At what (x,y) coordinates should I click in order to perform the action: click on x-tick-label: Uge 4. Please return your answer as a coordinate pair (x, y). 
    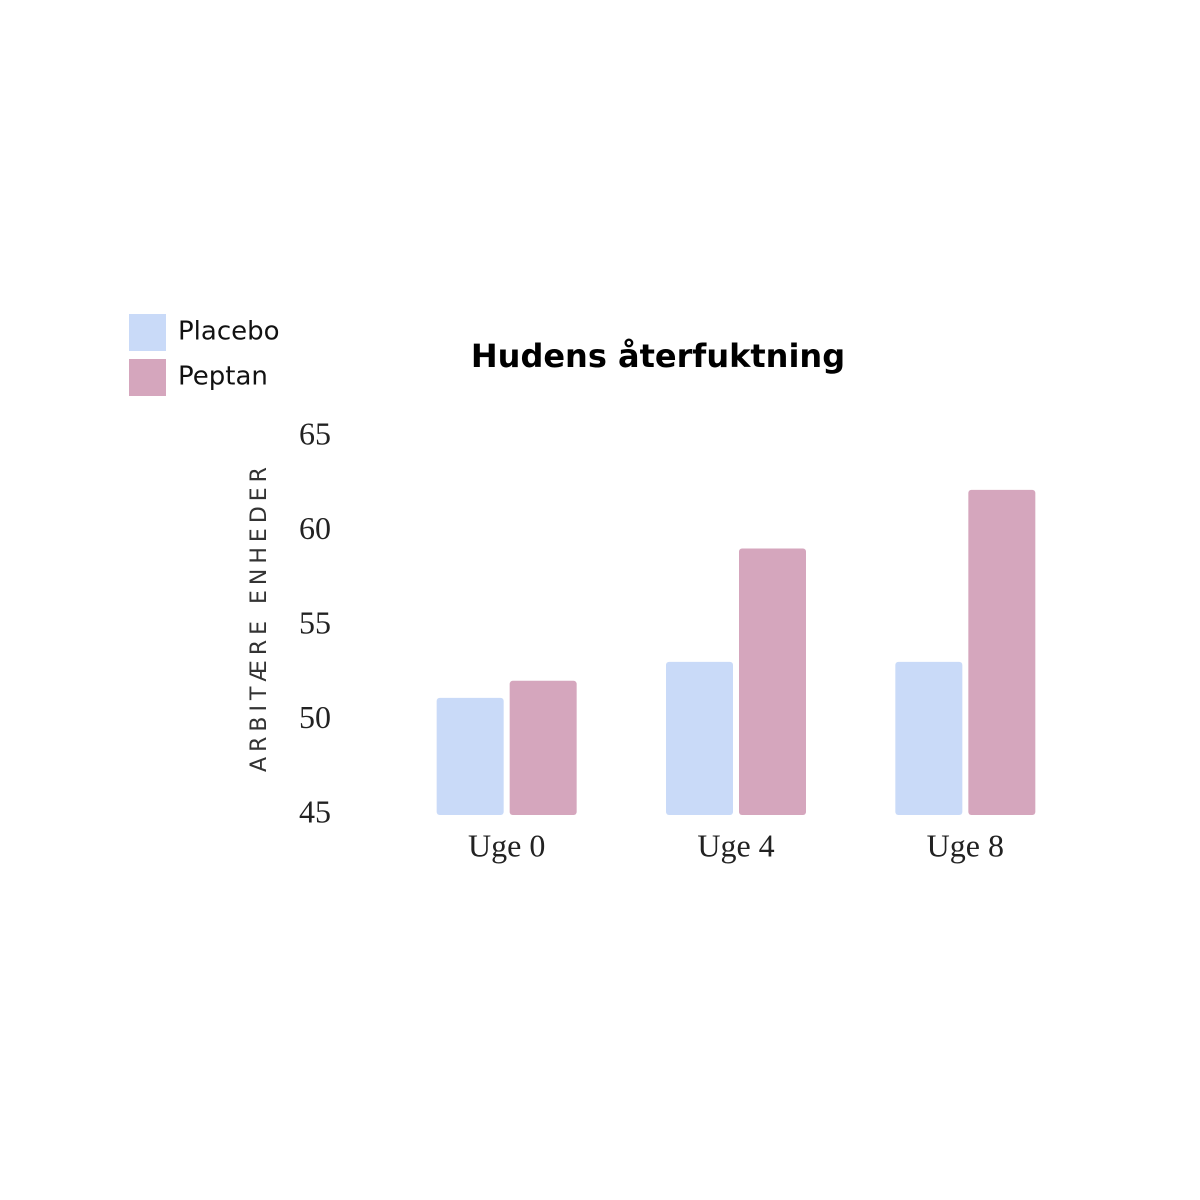
    Looking at the image, I should click on (735, 845).